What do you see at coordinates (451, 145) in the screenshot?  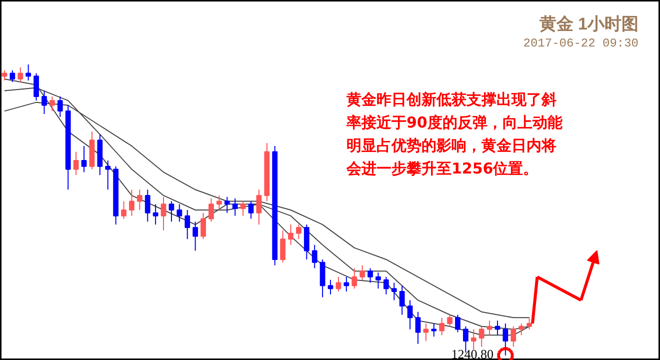 I see `annotation: 明显占优势的影响，黄金日内将` at bounding box center [451, 145].